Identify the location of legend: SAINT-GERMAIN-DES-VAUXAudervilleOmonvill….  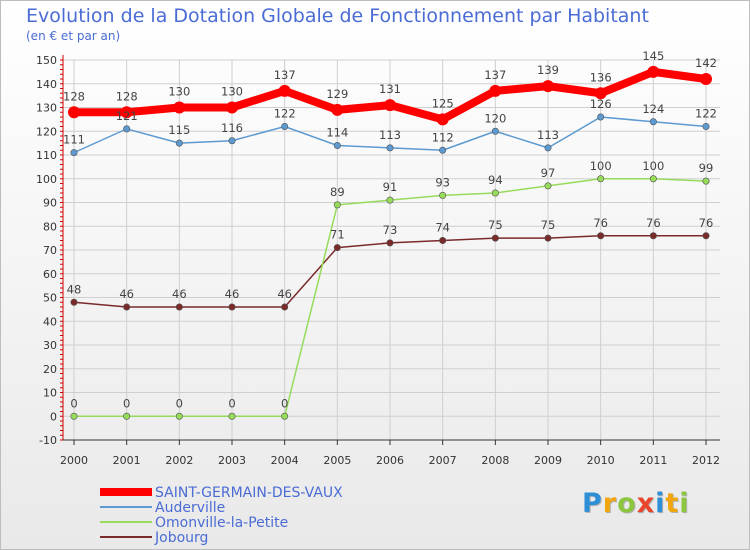
(221, 515).